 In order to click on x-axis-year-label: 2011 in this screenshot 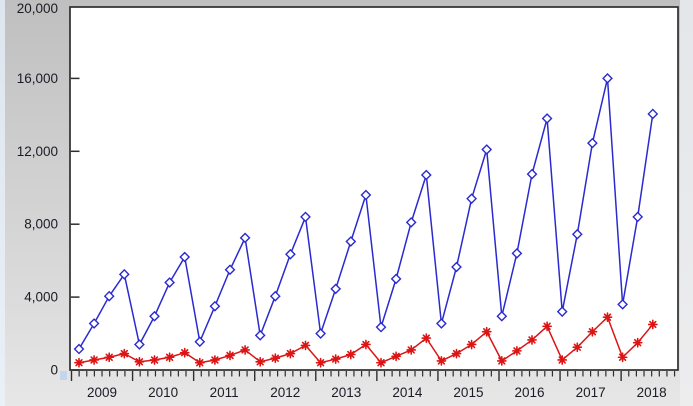, I will do `click(224, 392)`.